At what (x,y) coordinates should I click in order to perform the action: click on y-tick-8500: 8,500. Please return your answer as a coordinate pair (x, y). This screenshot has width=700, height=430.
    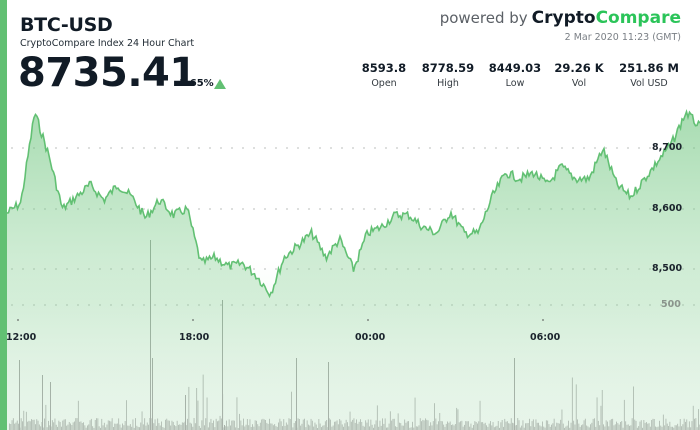
    Looking at the image, I should click on (667, 268).